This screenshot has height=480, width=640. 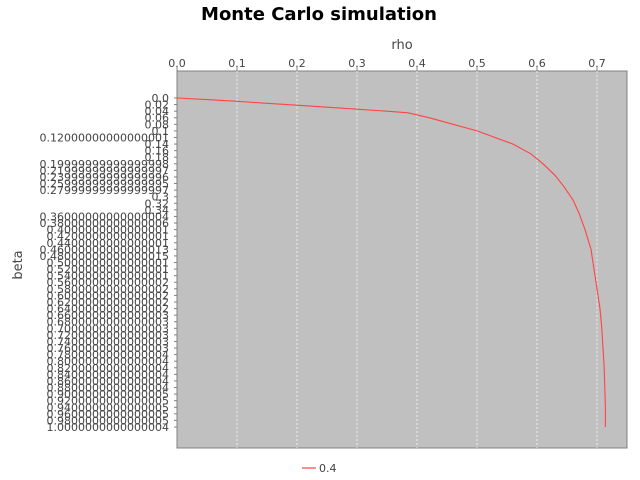 I want to click on y-tick-label: 0.5000000000000001, so click(x=108, y=263).